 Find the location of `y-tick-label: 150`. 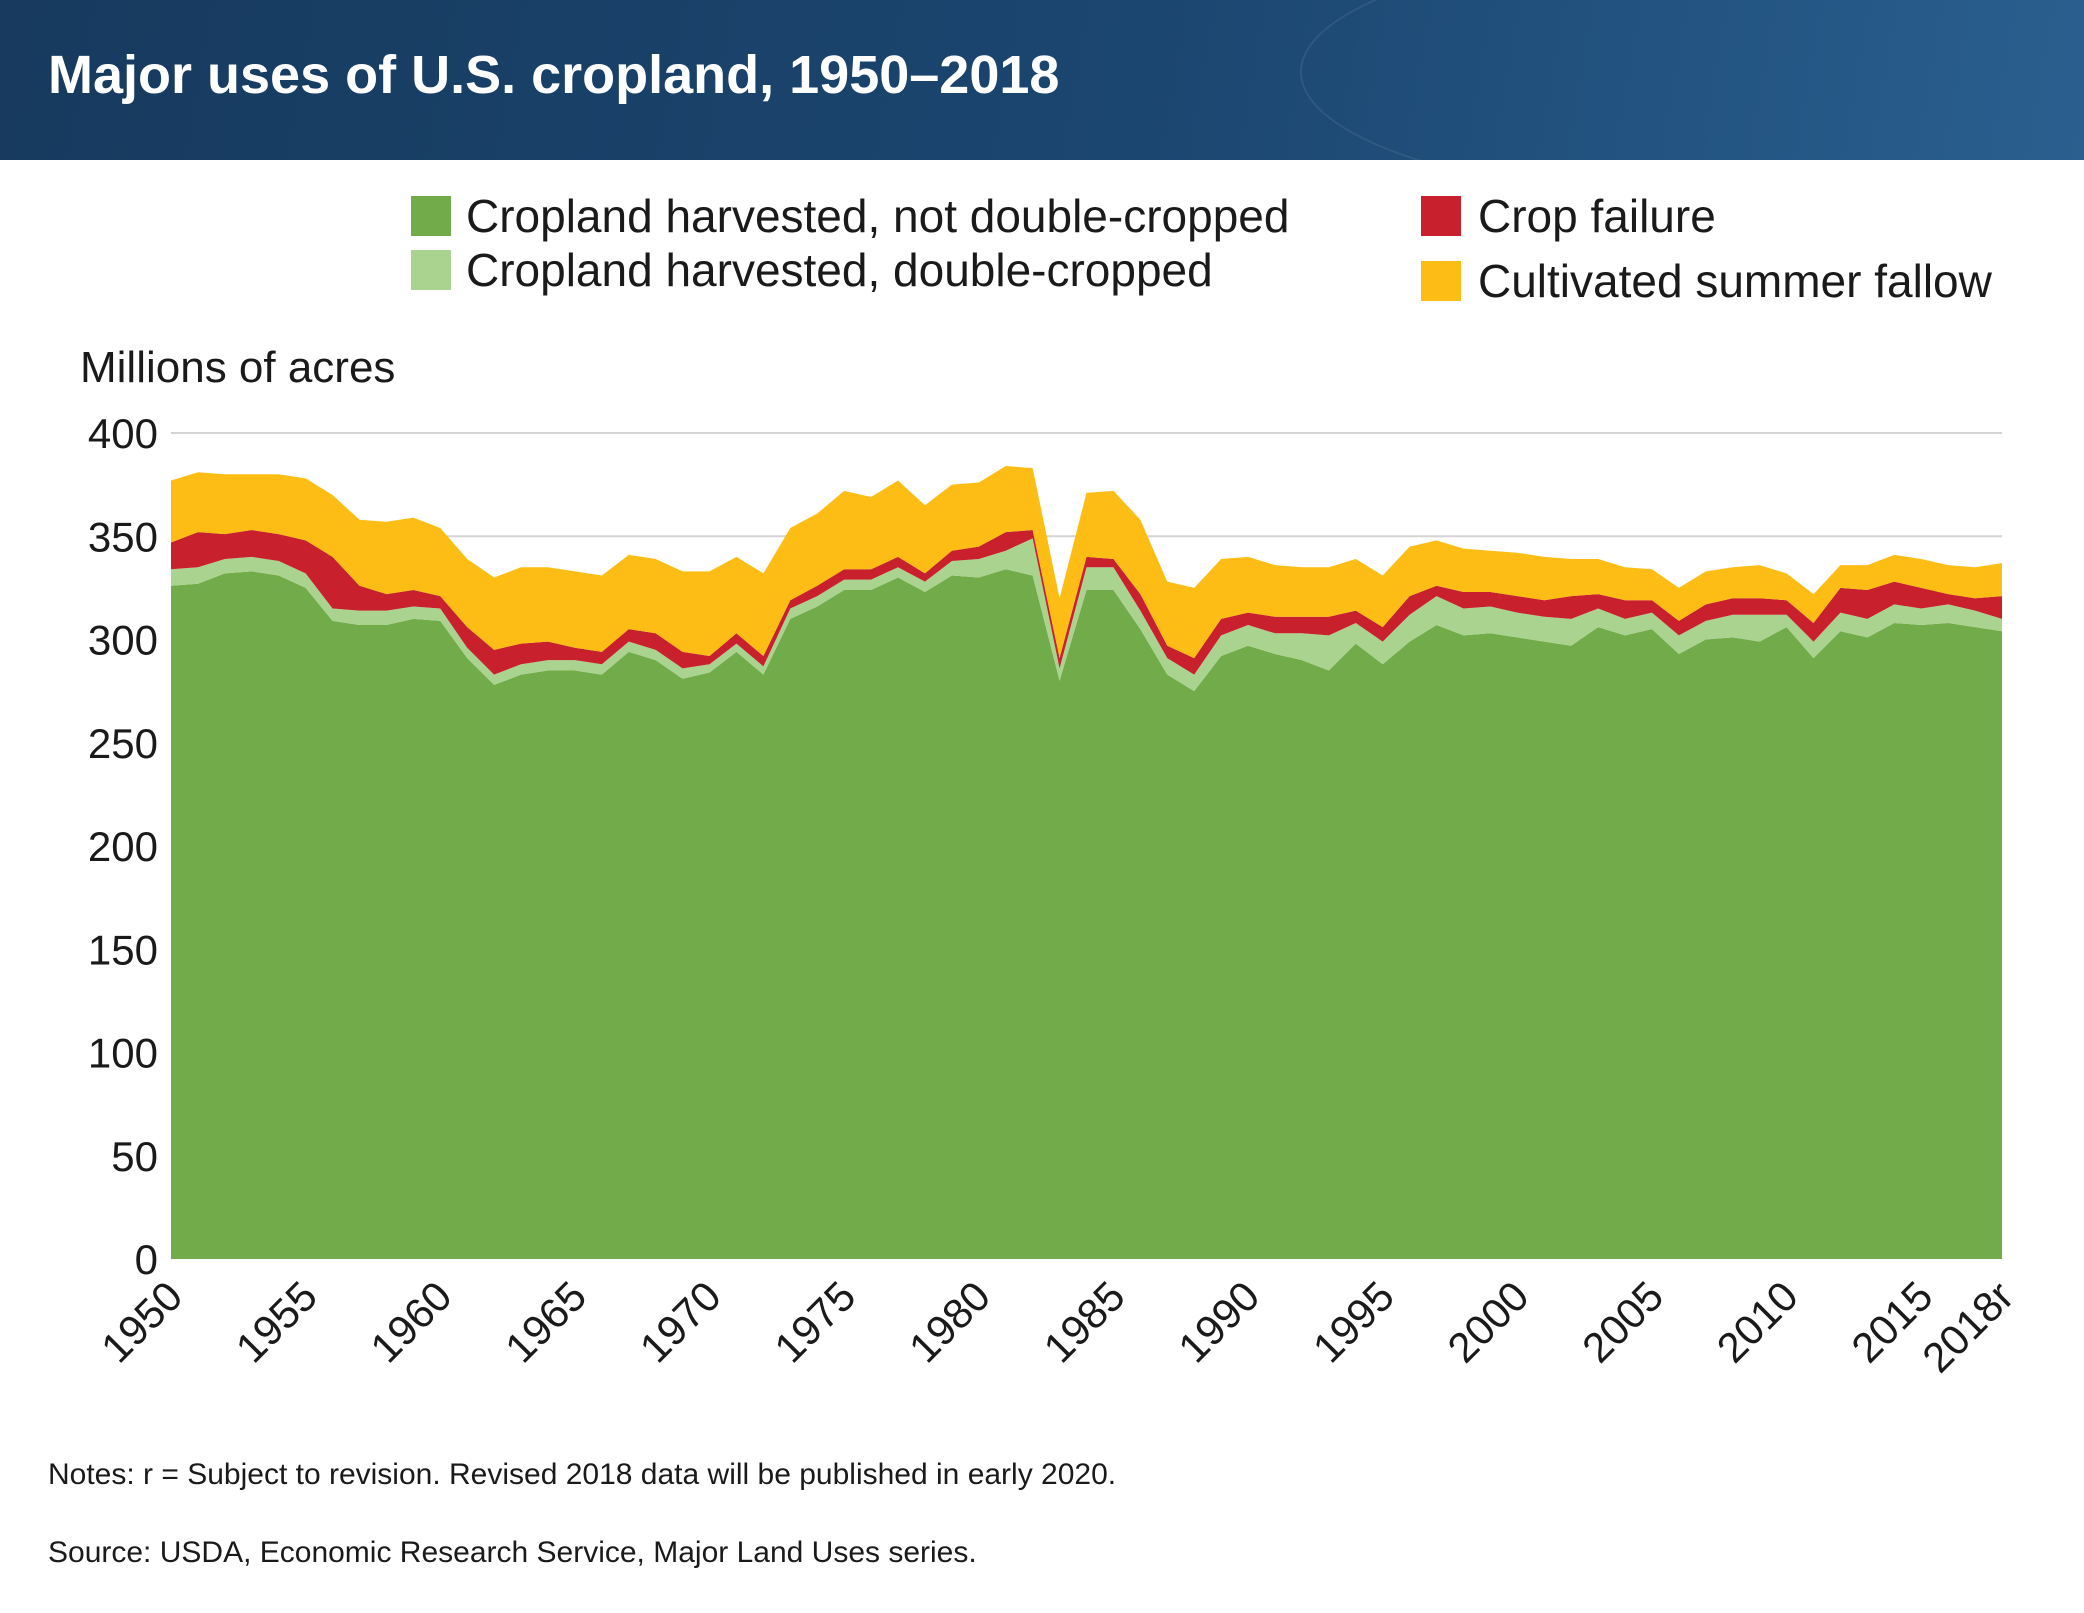

y-tick-label: 150 is located at coordinates (123, 949).